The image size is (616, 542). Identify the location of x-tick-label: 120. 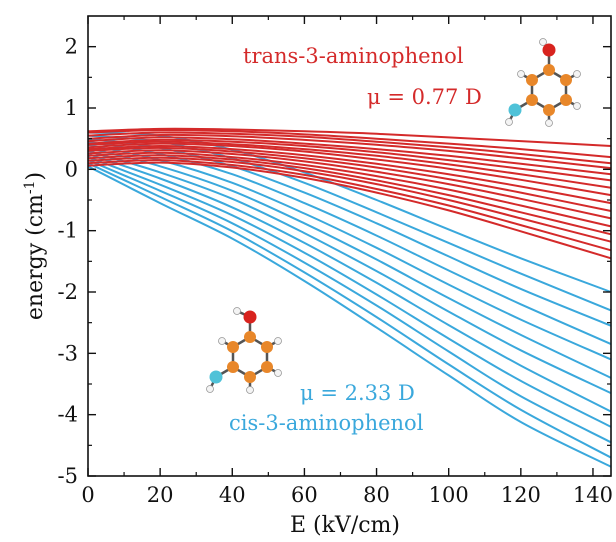
(521, 495).